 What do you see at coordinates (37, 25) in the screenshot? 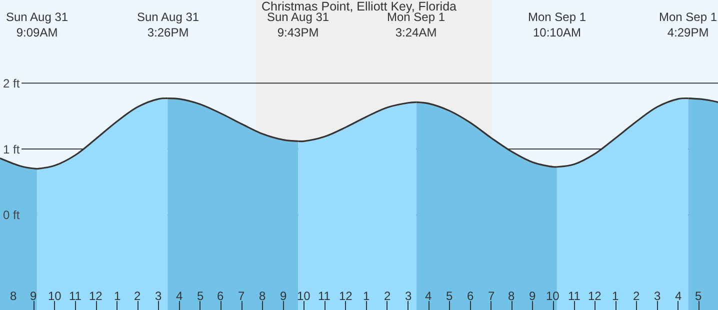
I see `annotation: Sun Aug 31 9:09AM` at bounding box center [37, 25].